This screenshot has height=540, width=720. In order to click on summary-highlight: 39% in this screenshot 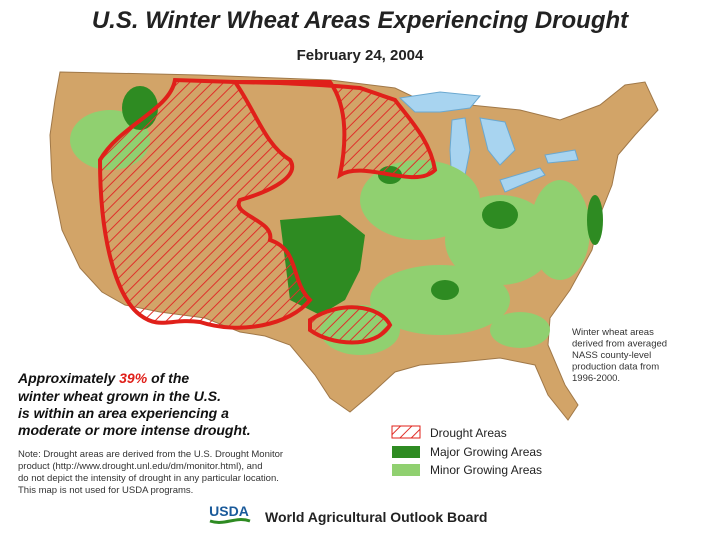, I will do `click(133, 378)`.